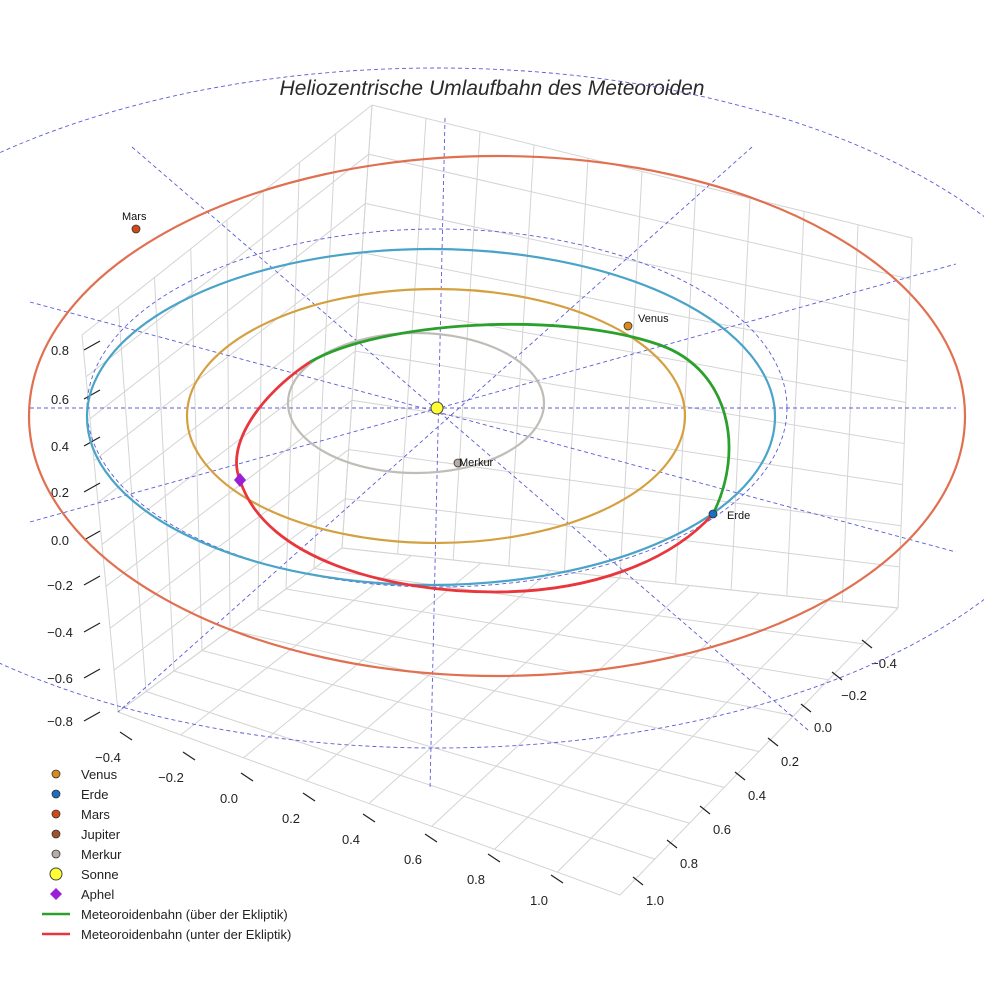 Image resolution: width=984 pixels, height=984 pixels. What do you see at coordinates (229, 798) in the screenshot?
I see `x-tick-label: 0.0` at bounding box center [229, 798].